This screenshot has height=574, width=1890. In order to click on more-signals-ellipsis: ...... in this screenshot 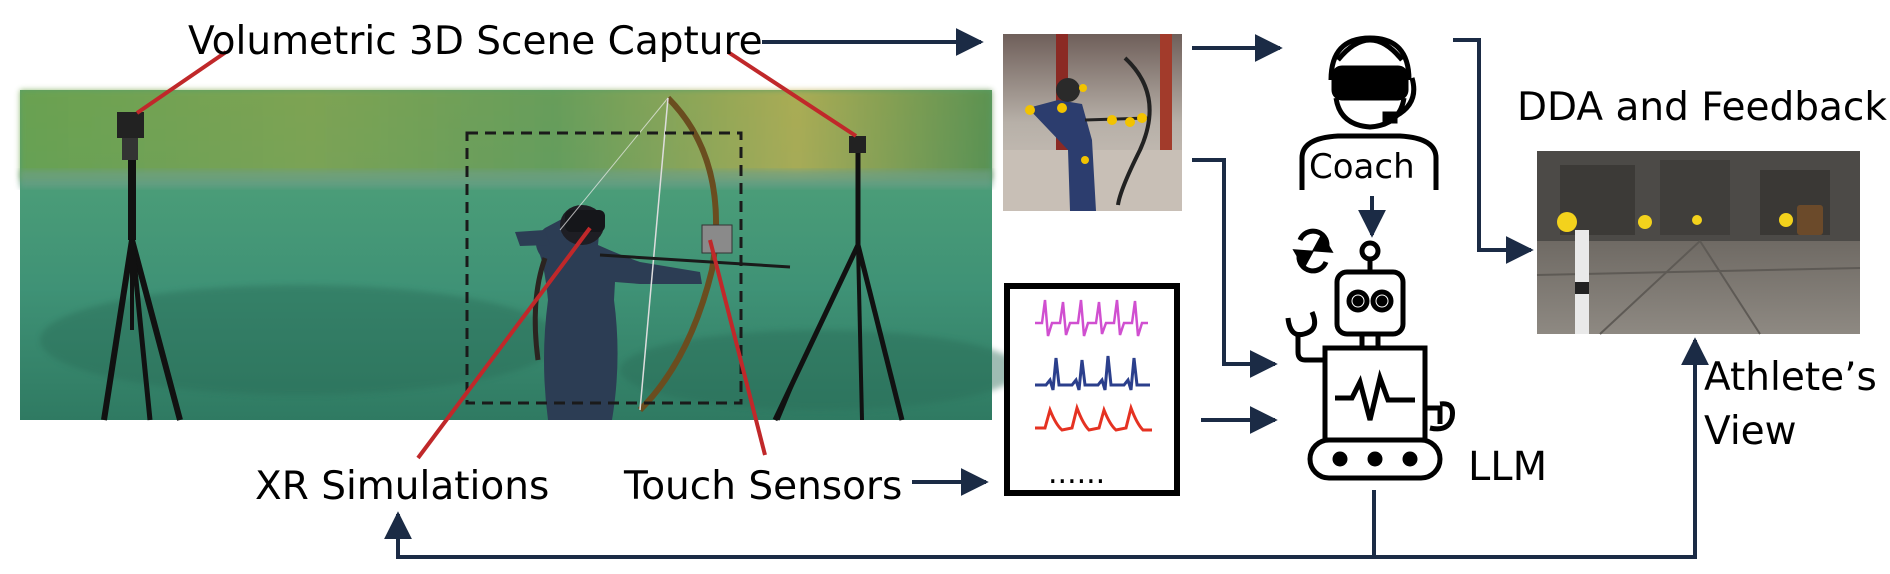, I will do `click(1076, 473)`.